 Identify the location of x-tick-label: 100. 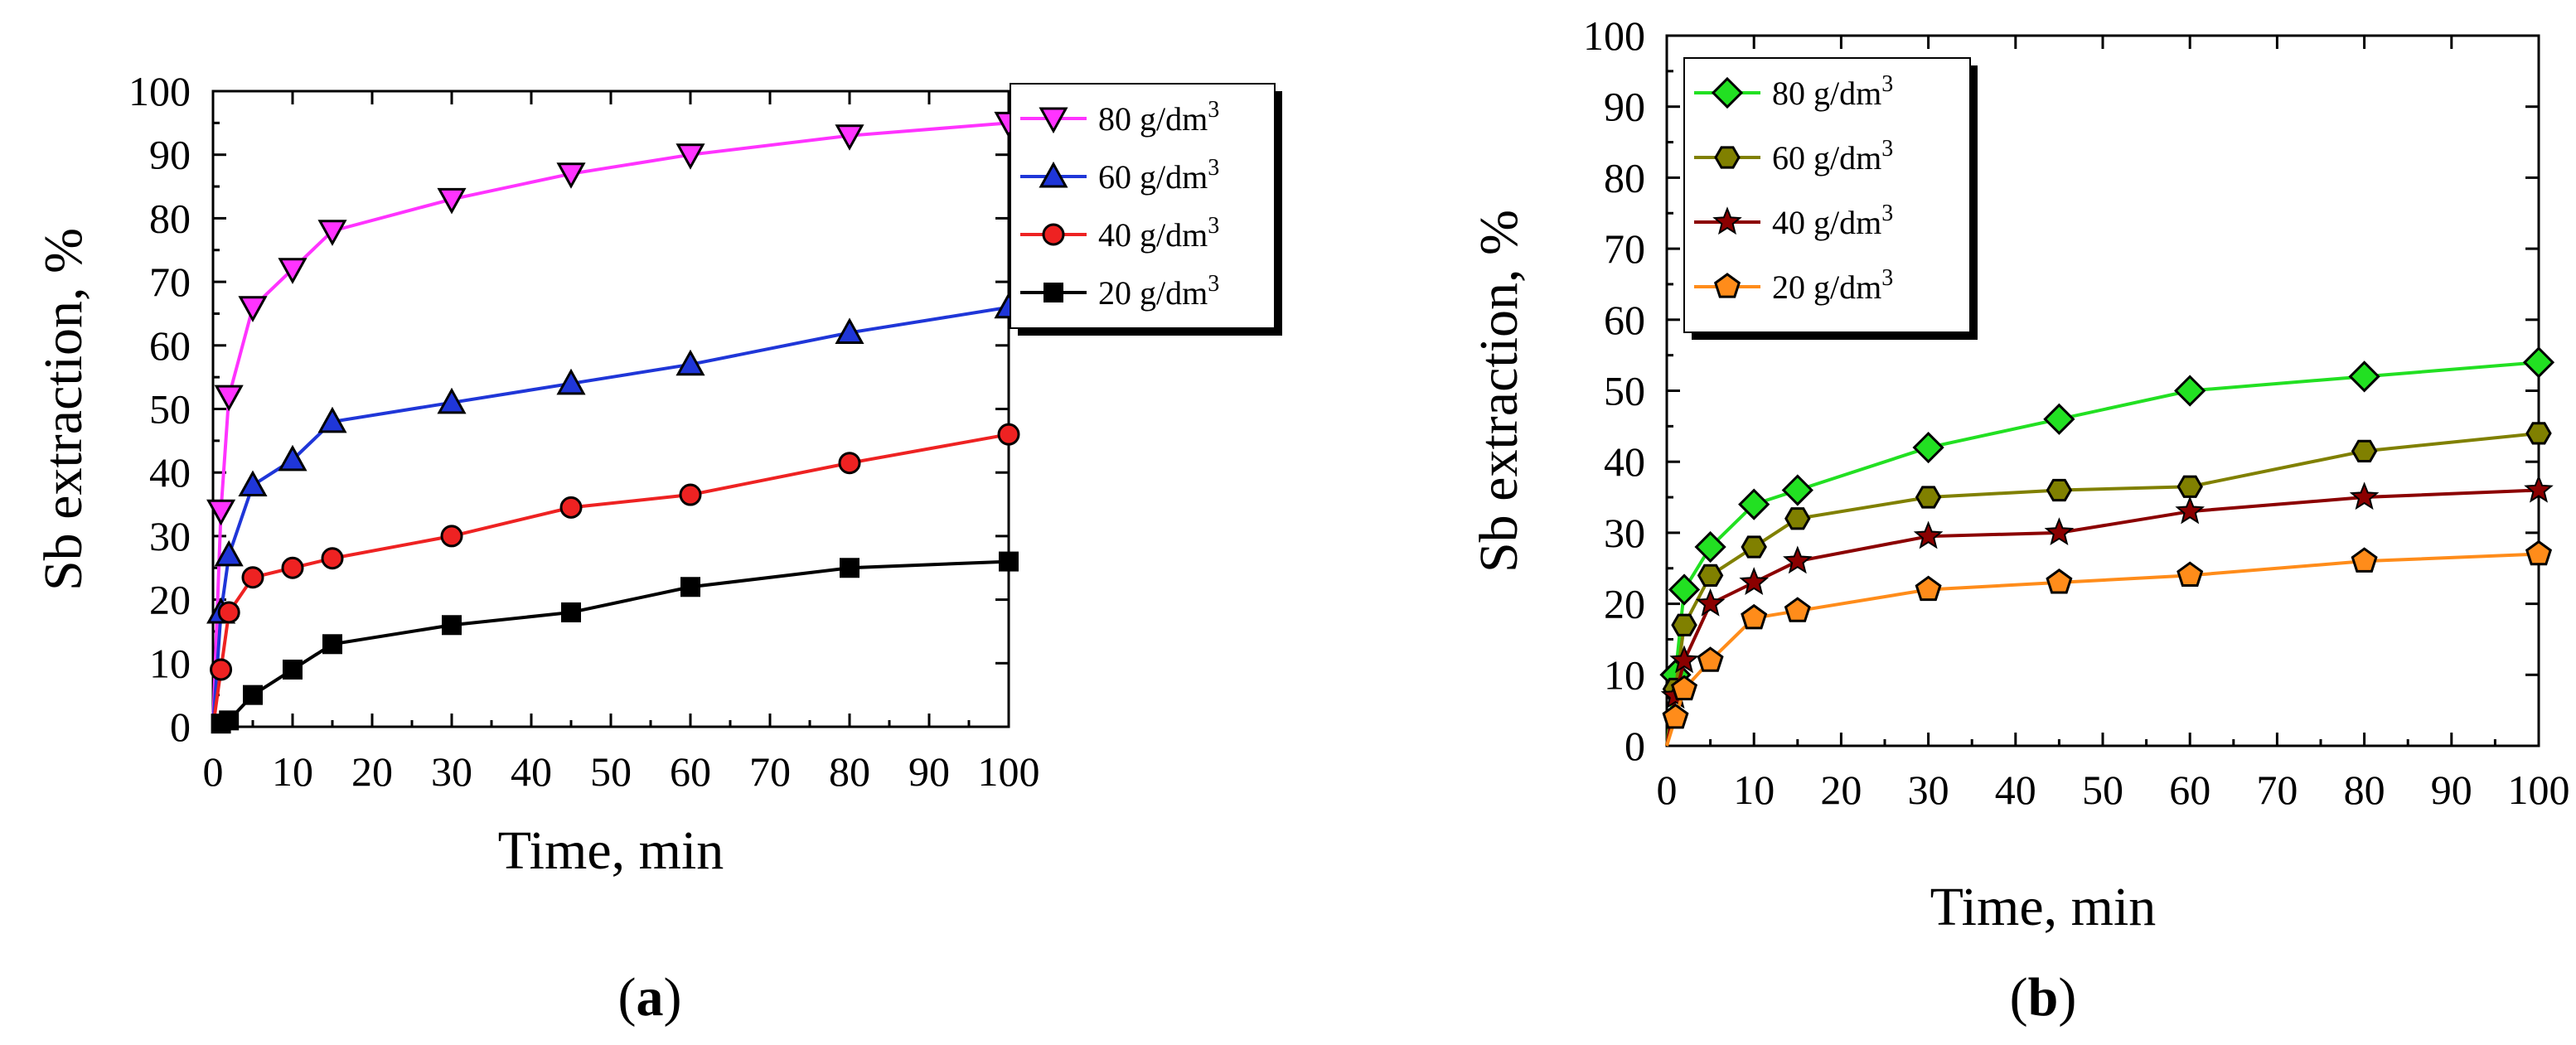
(1009, 772).